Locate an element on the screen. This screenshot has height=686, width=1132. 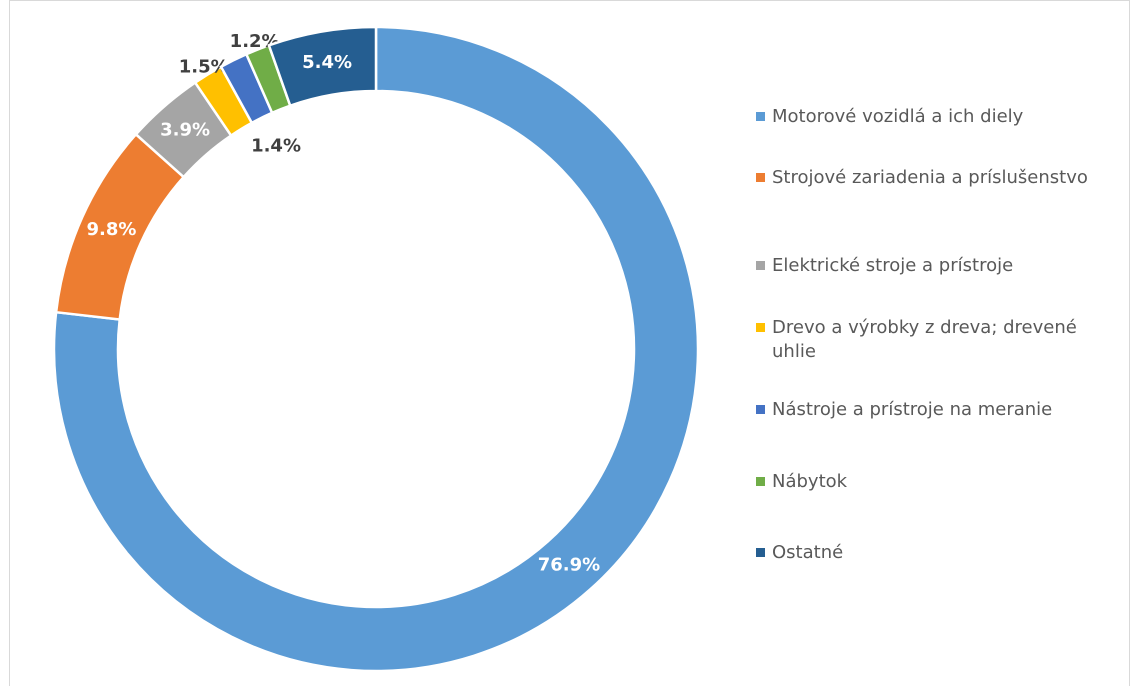
legend-label: Drevo a výrobky z dreva; drevené uhlie is located at coordinates (924, 339).